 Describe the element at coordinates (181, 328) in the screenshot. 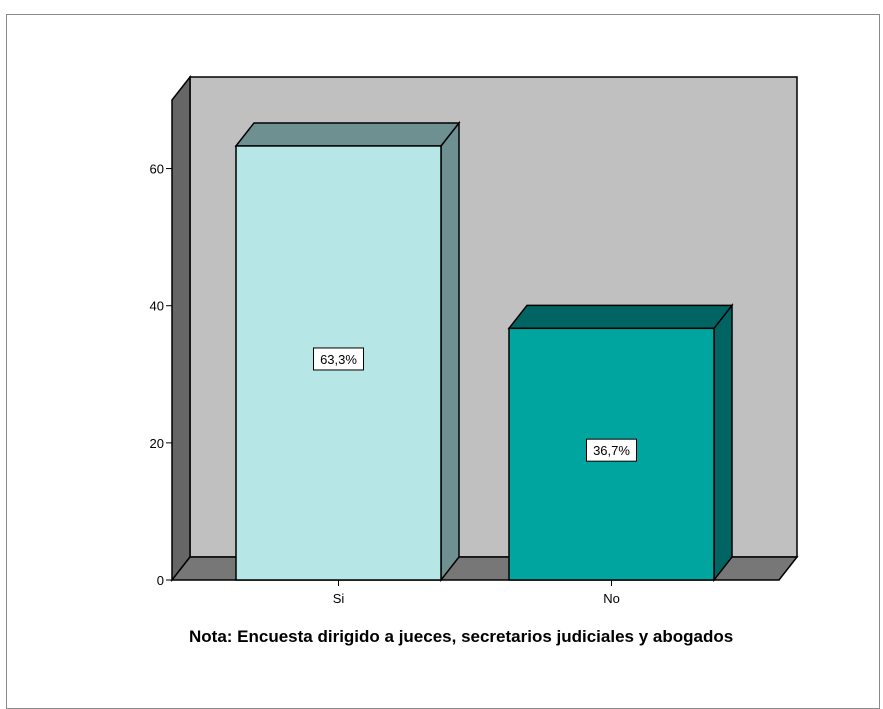

I see `side-wall` at that location.